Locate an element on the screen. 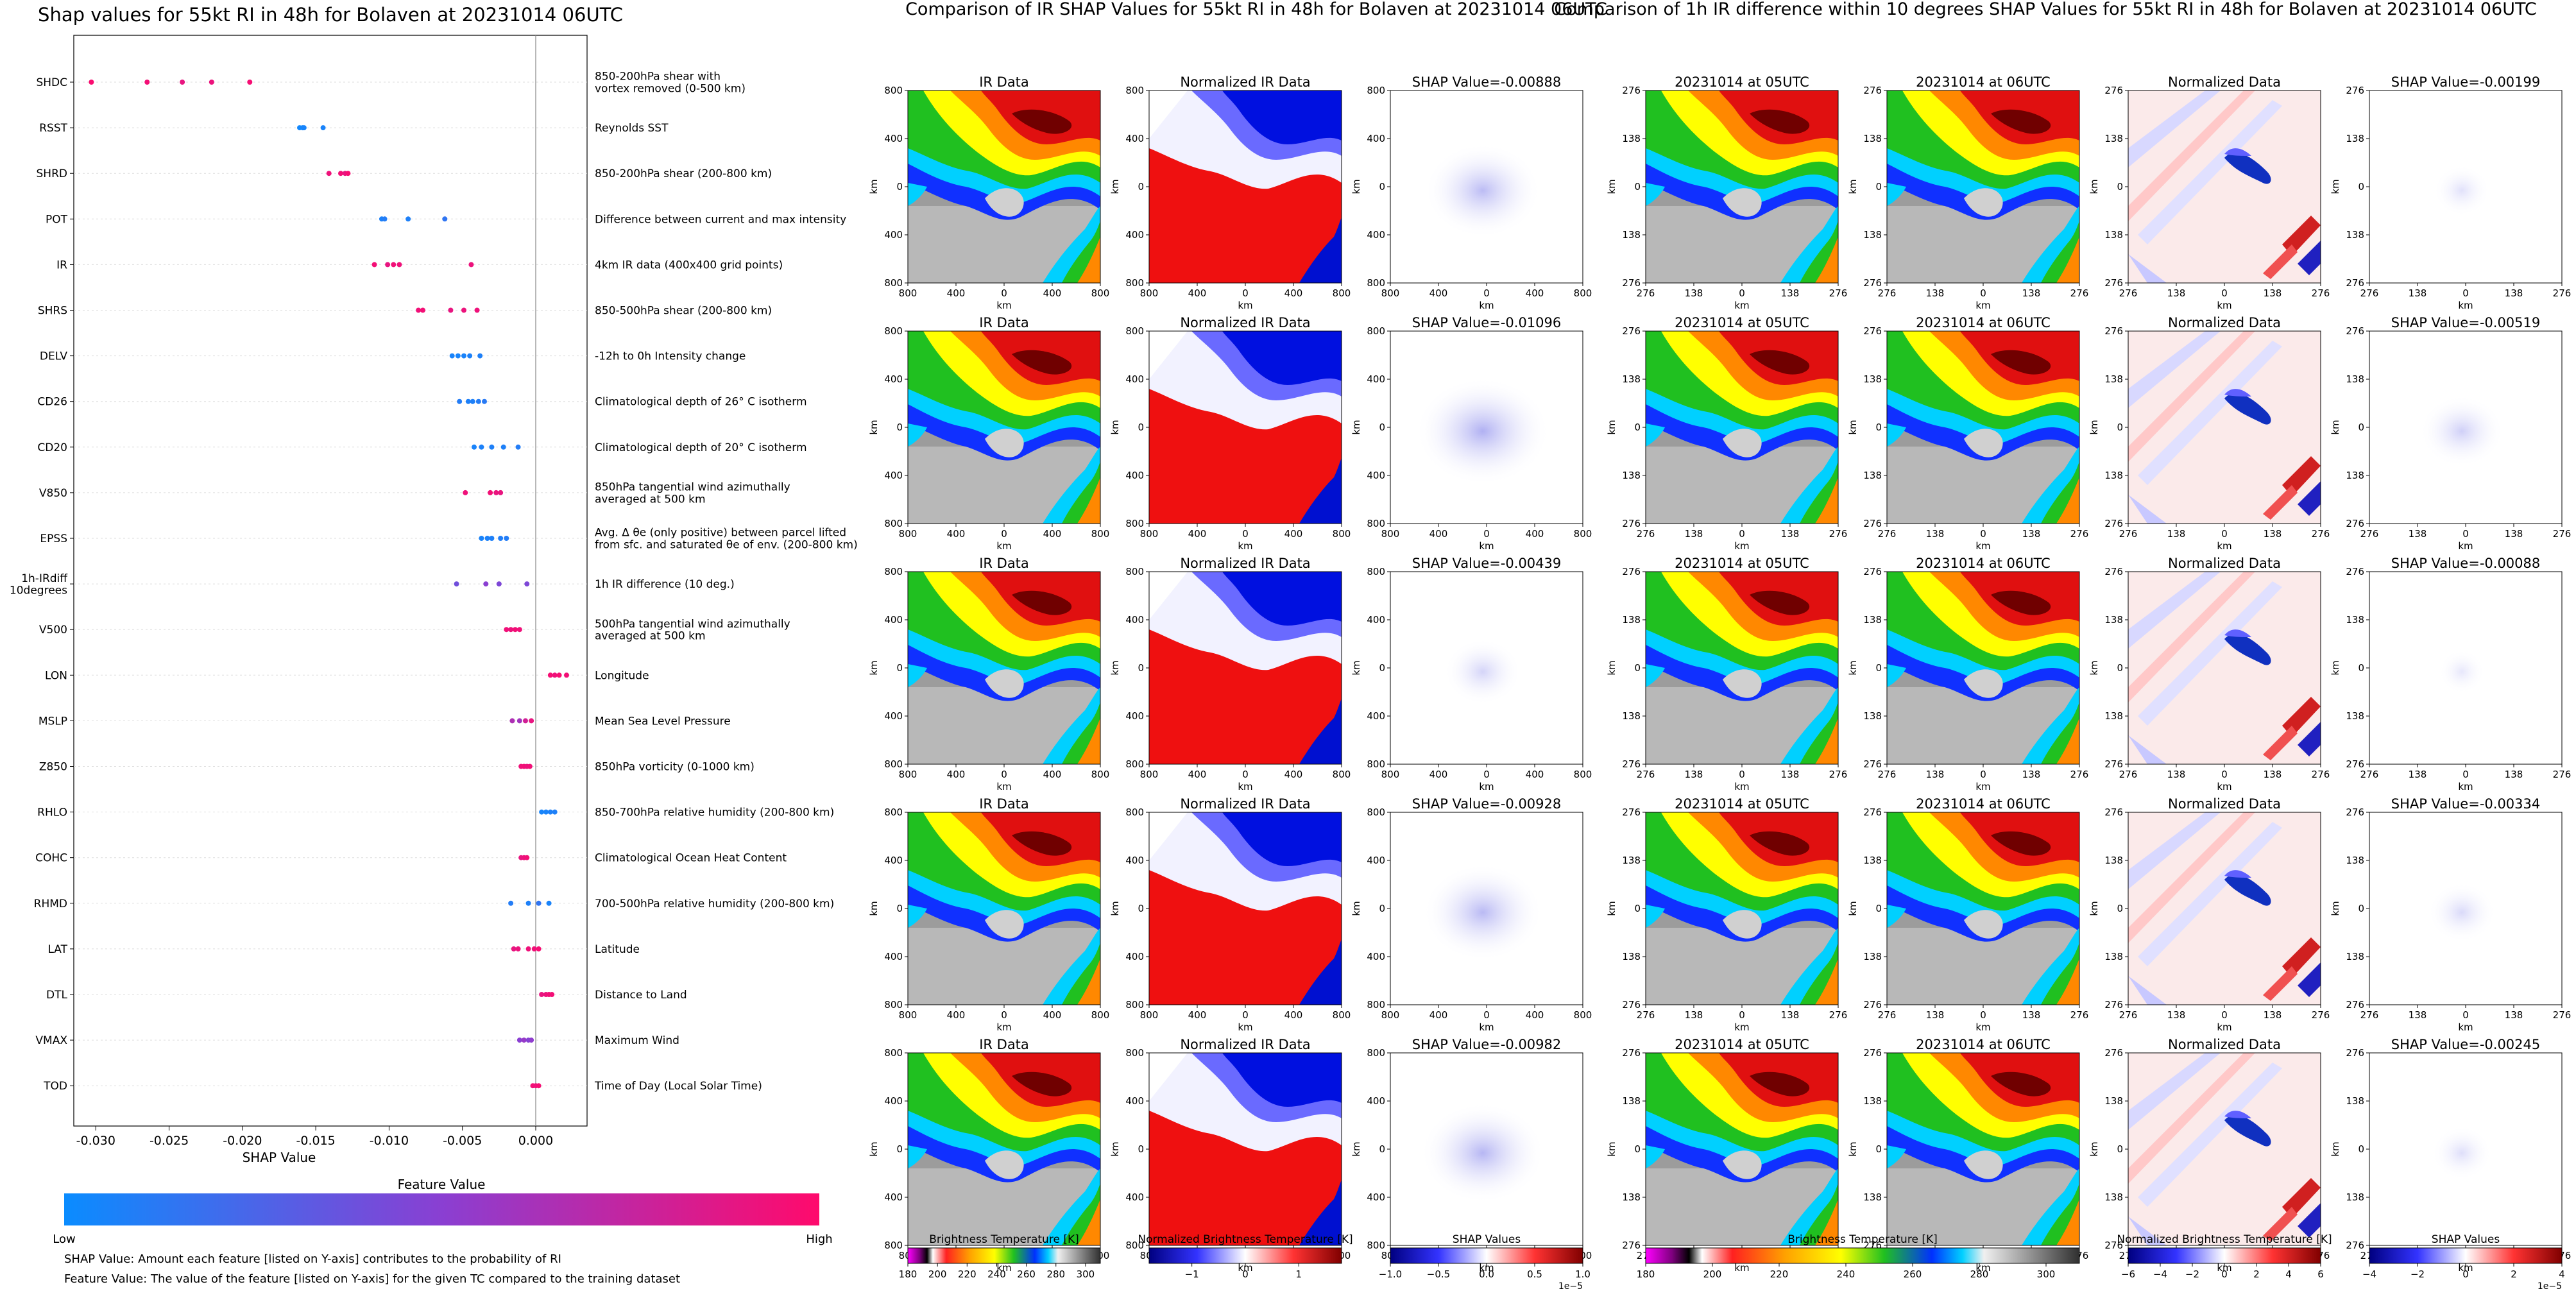 This screenshot has width=2576, height=1289. colorbar-tick-label: 2 is located at coordinates (2256, 1274).